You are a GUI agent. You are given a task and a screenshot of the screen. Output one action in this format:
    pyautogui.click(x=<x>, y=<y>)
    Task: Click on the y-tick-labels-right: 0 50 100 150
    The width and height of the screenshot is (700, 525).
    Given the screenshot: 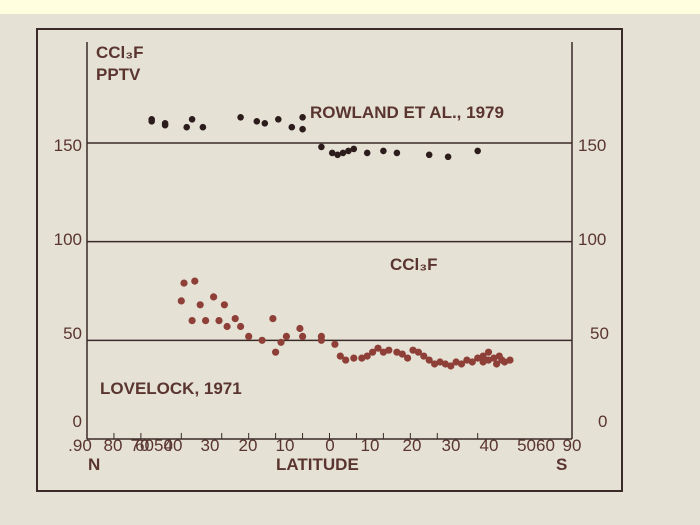 What is the action you would take?
    pyautogui.click(x=593, y=283)
    